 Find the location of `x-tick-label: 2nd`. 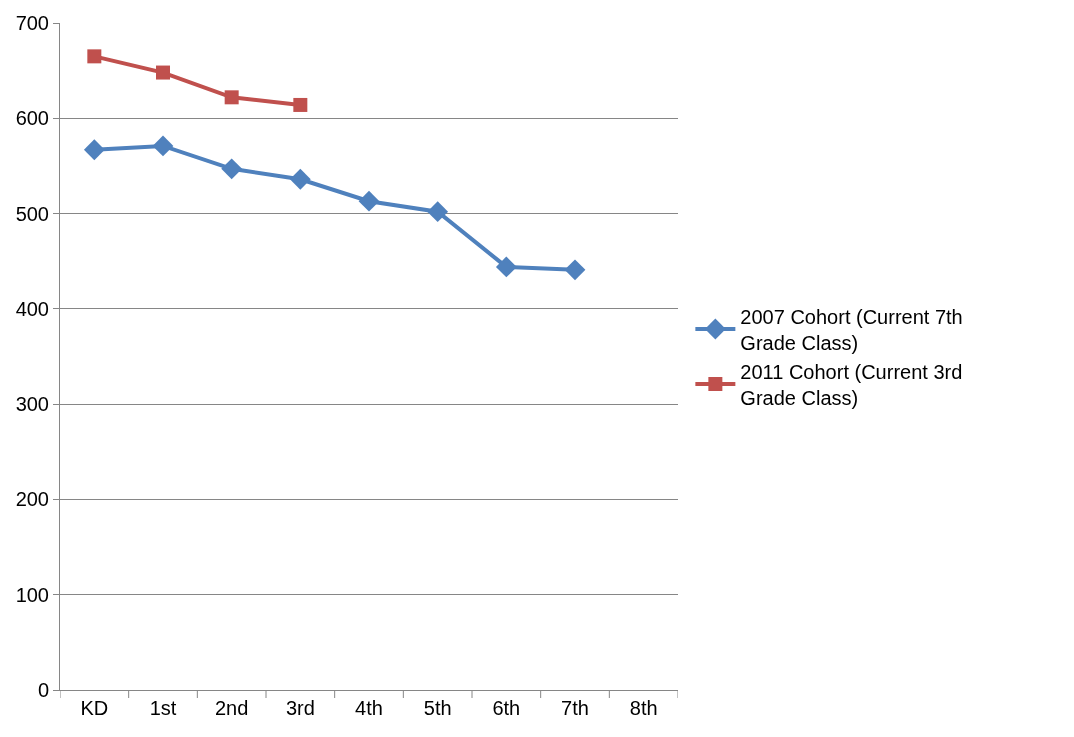

x-tick-label: 2nd is located at coordinates (231, 708).